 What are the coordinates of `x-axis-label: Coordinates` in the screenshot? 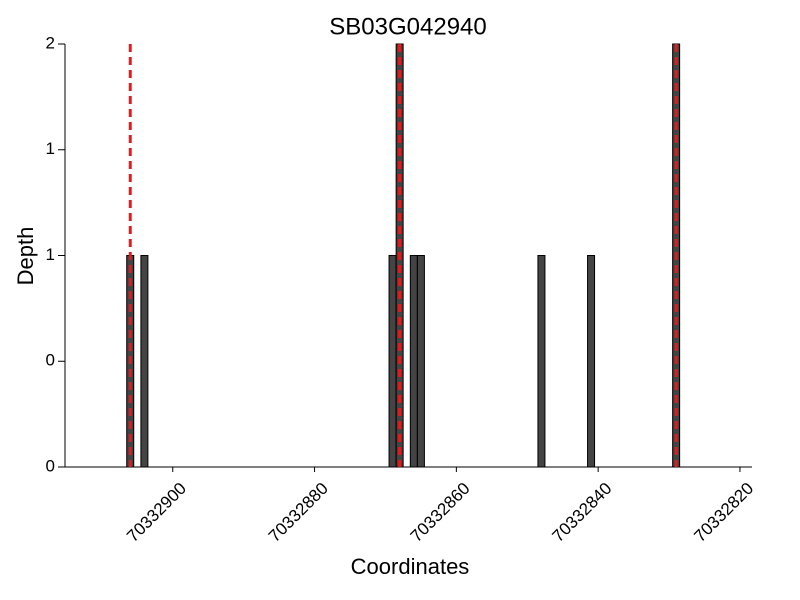 It's located at (410, 566).